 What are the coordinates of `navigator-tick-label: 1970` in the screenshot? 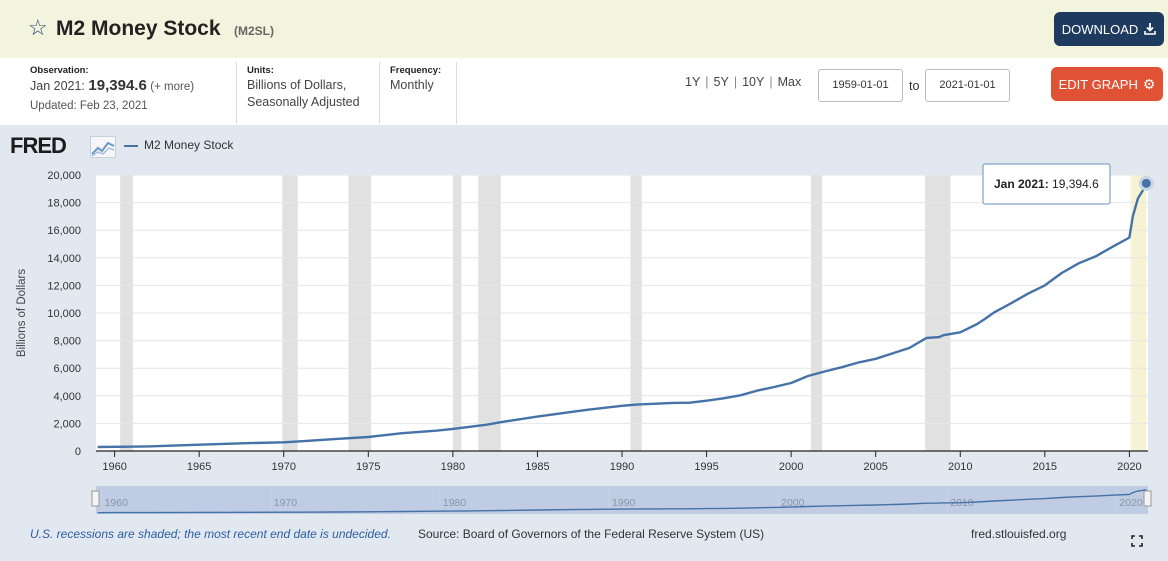 It's located at (286, 503).